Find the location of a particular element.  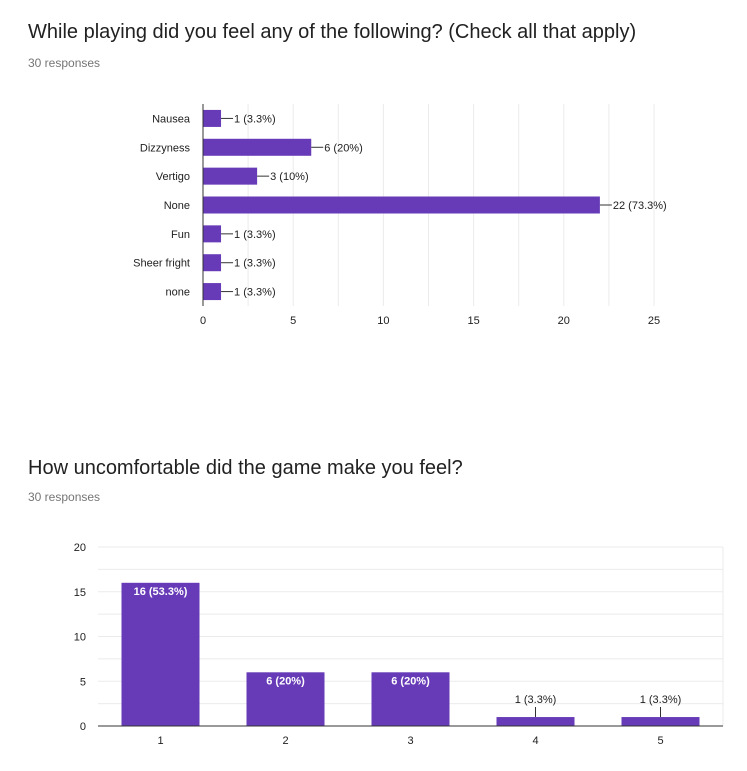

x-tick-label: 20 is located at coordinates (564, 321).